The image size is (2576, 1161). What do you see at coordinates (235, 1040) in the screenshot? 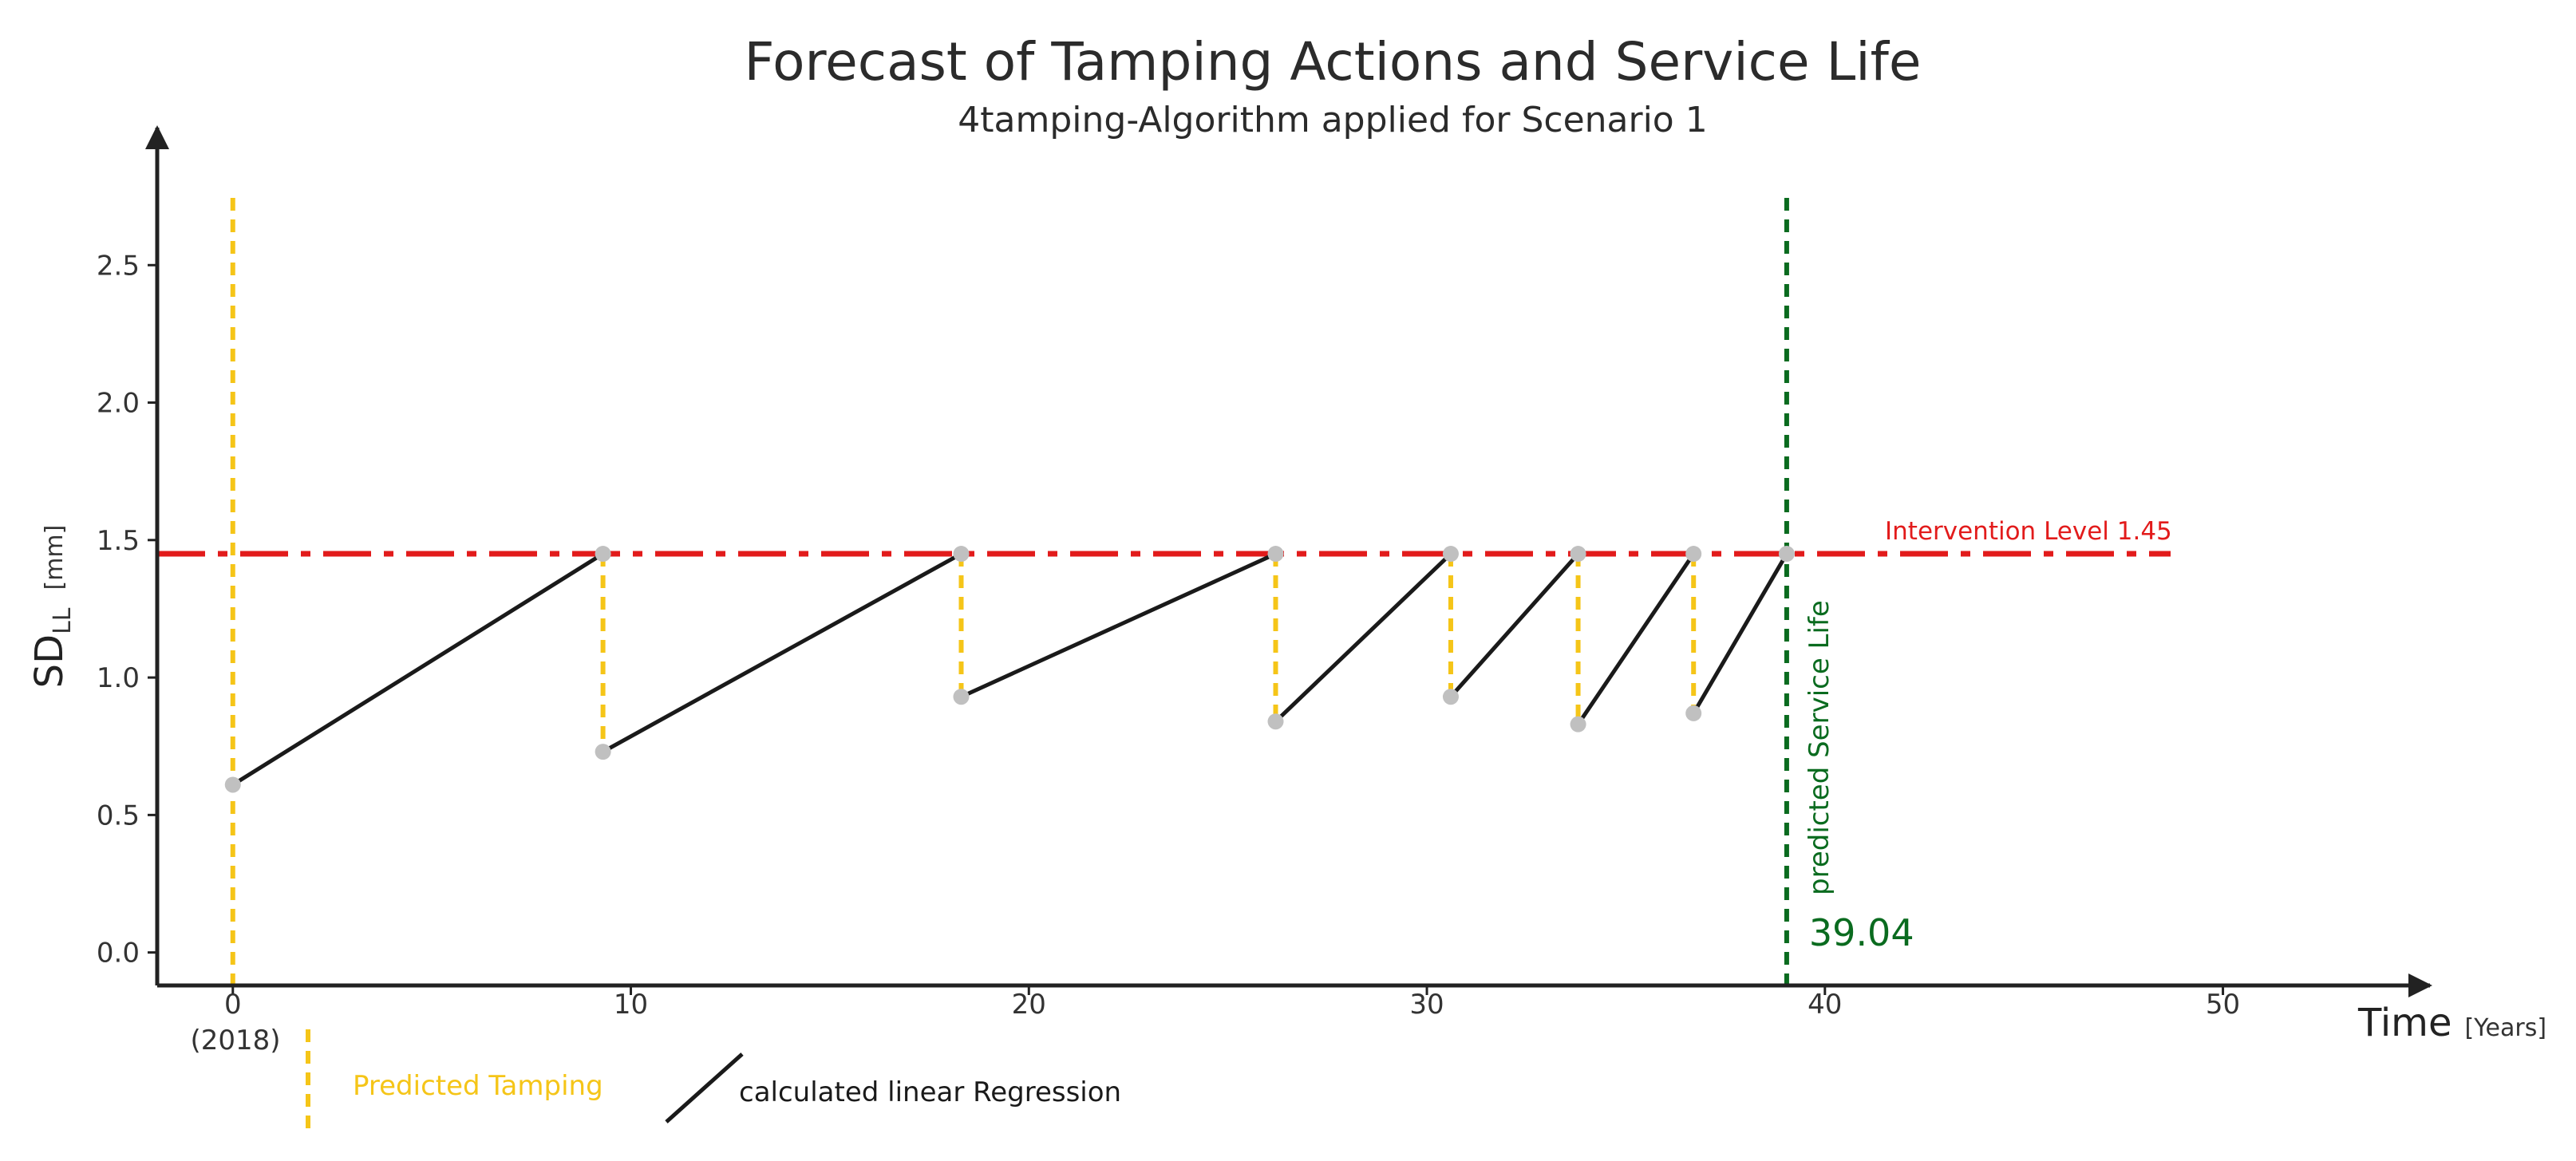
I see `x-tick-sublabel: (2018)` at bounding box center [235, 1040].